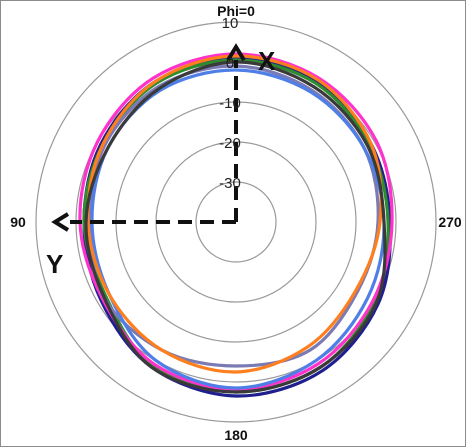 Image resolution: width=466 pixels, height=447 pixels. What do you see at coordinates (60, 222) in the screenshot?
I see `y-axis-arrowhead` at bounding box center [60, 222].